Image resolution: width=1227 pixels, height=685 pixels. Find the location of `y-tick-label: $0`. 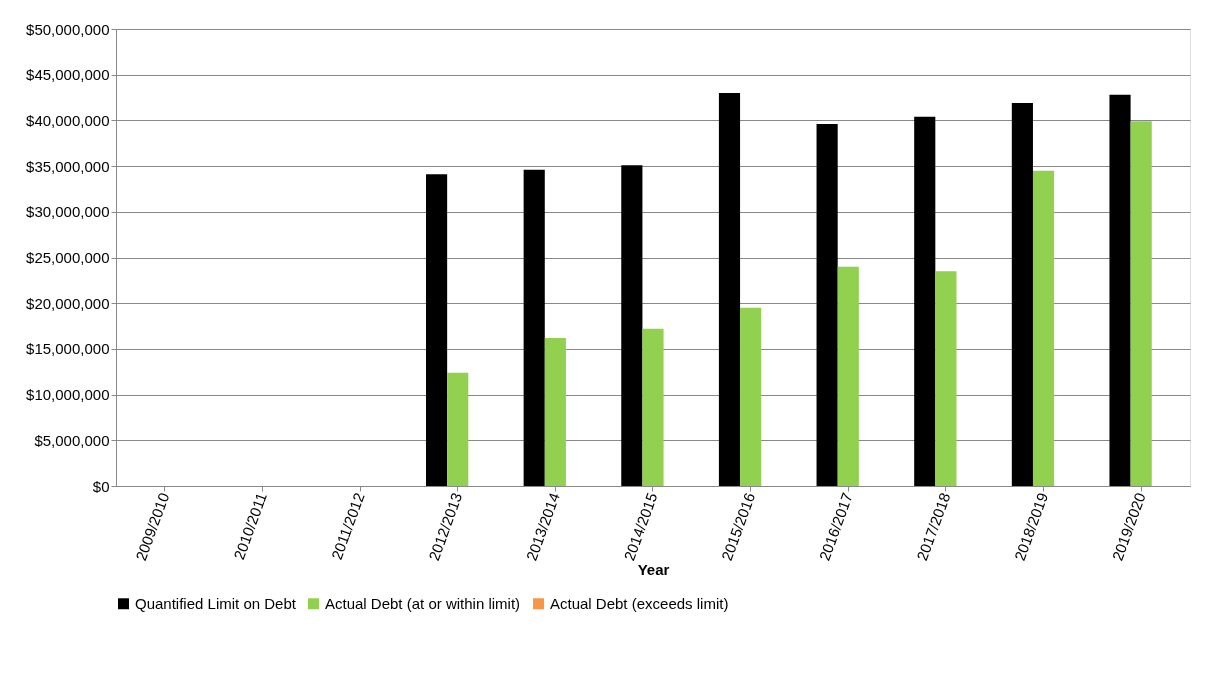

y-tick-label: $0 is located at coordinates (101, 486).